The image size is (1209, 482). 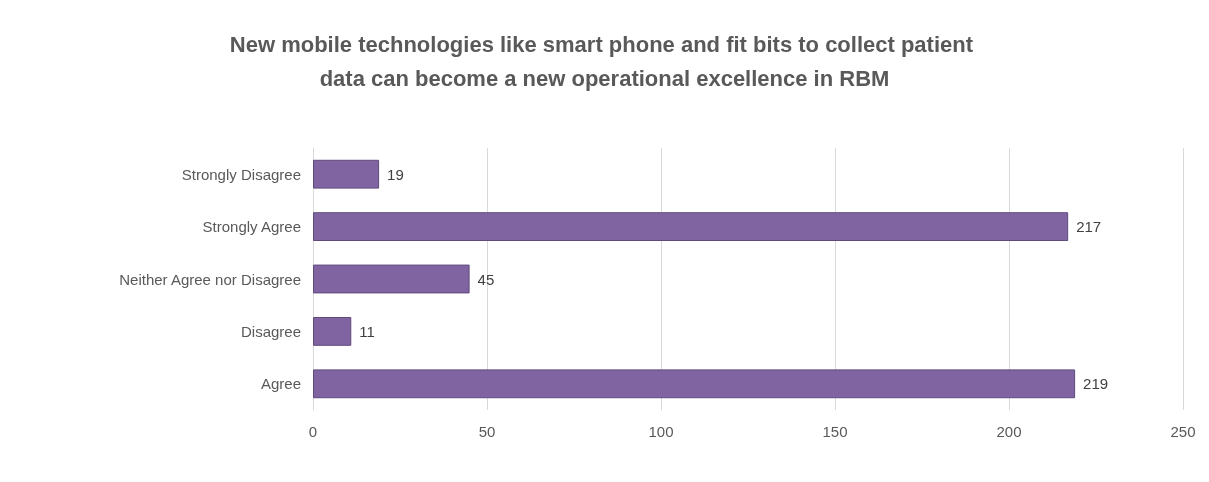 What do you see at coordinates (487, 431) in the screenshot?
I see `x-tick-label: 50` at bounding box center [487, 431].